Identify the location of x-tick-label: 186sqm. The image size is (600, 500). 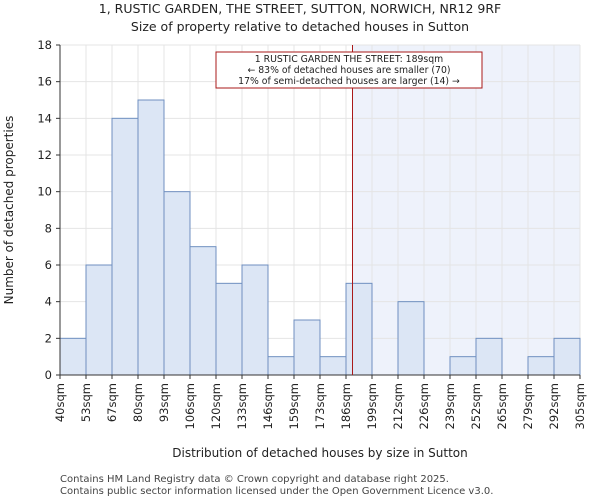
(346, 406).